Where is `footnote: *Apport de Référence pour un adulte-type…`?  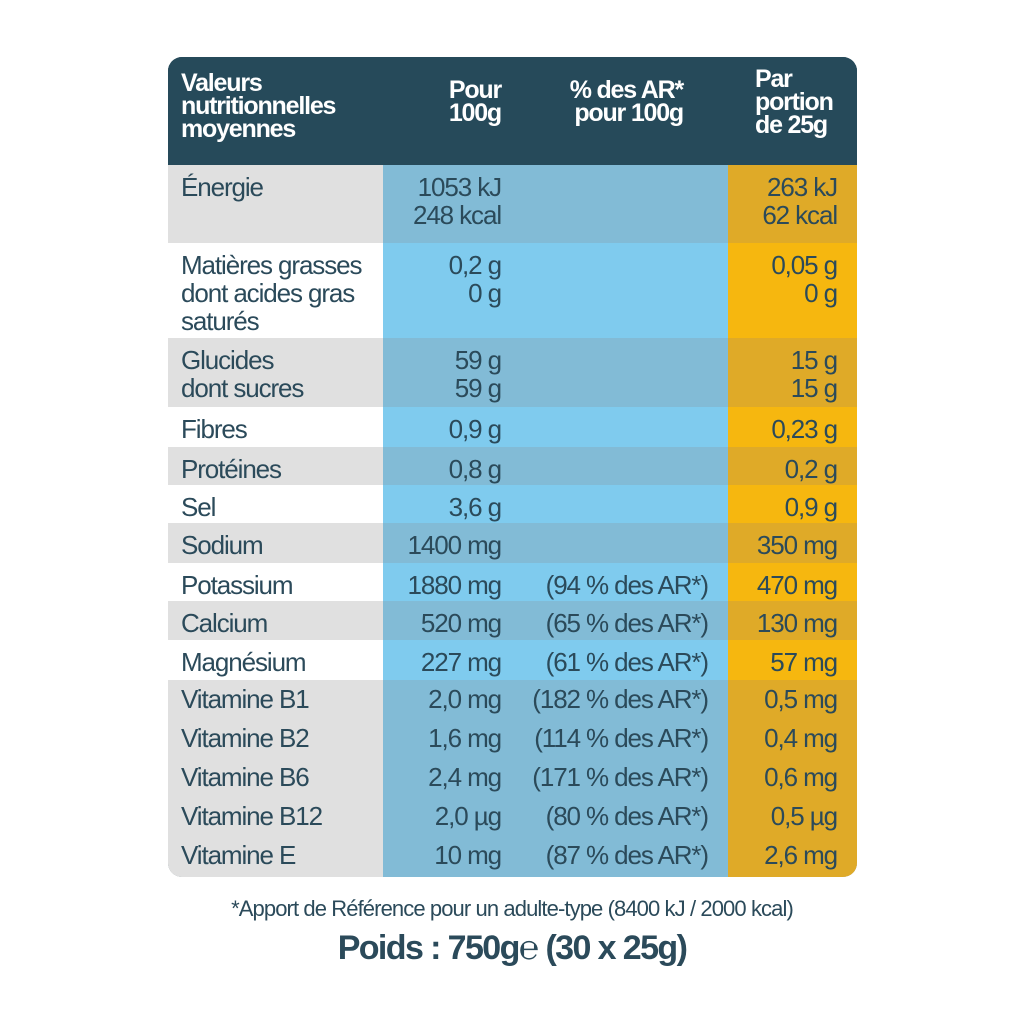
footnote: *Apport de Référence pour un adulte-type… is located at coordinates (512, 908).